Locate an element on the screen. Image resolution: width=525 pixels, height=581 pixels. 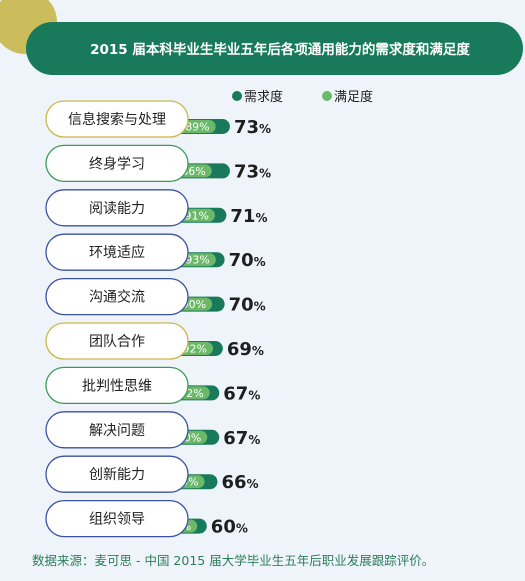
category-label: 解决问题 is located at coordinates (117, 431).